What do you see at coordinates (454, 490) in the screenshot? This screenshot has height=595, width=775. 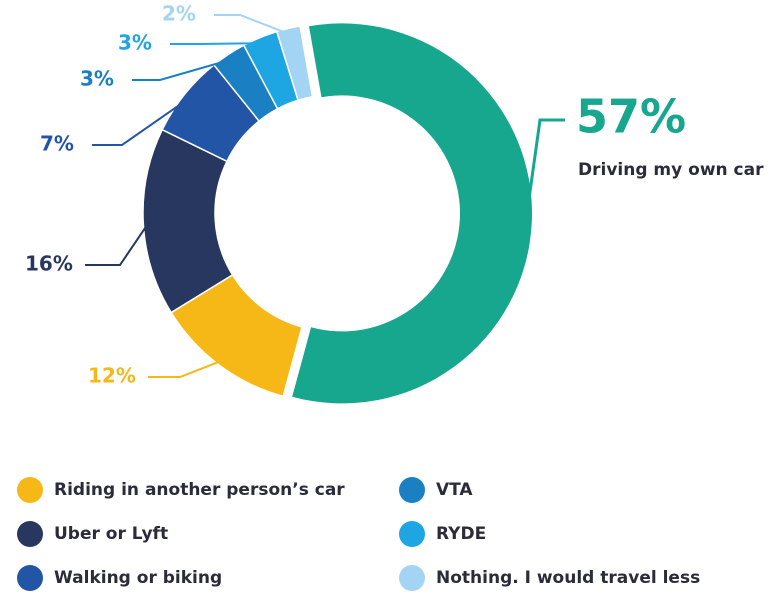 I see `legend-text: VTA` at bounding box center [454, 490].